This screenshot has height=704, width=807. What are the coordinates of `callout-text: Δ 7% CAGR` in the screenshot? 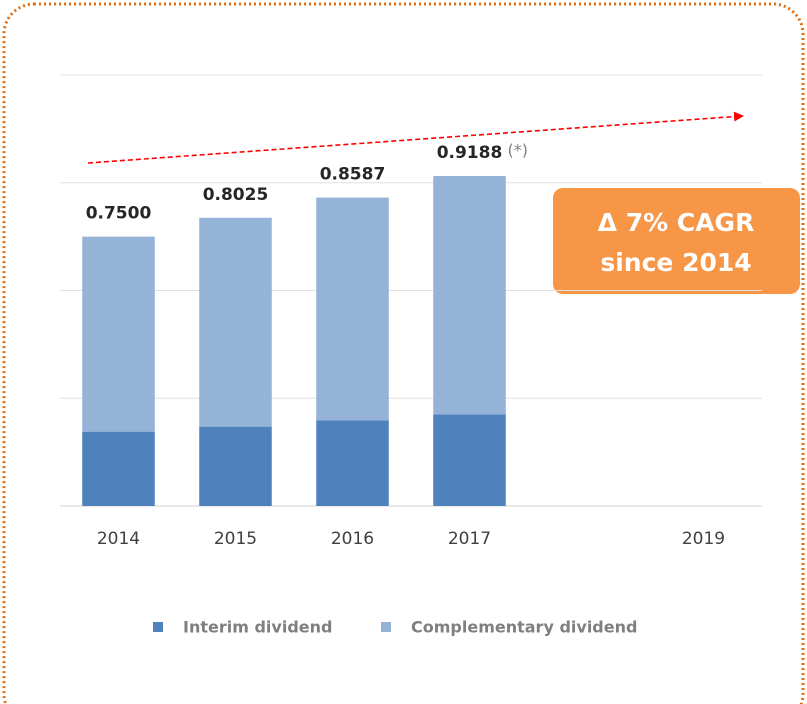 It's located at (676, 222).